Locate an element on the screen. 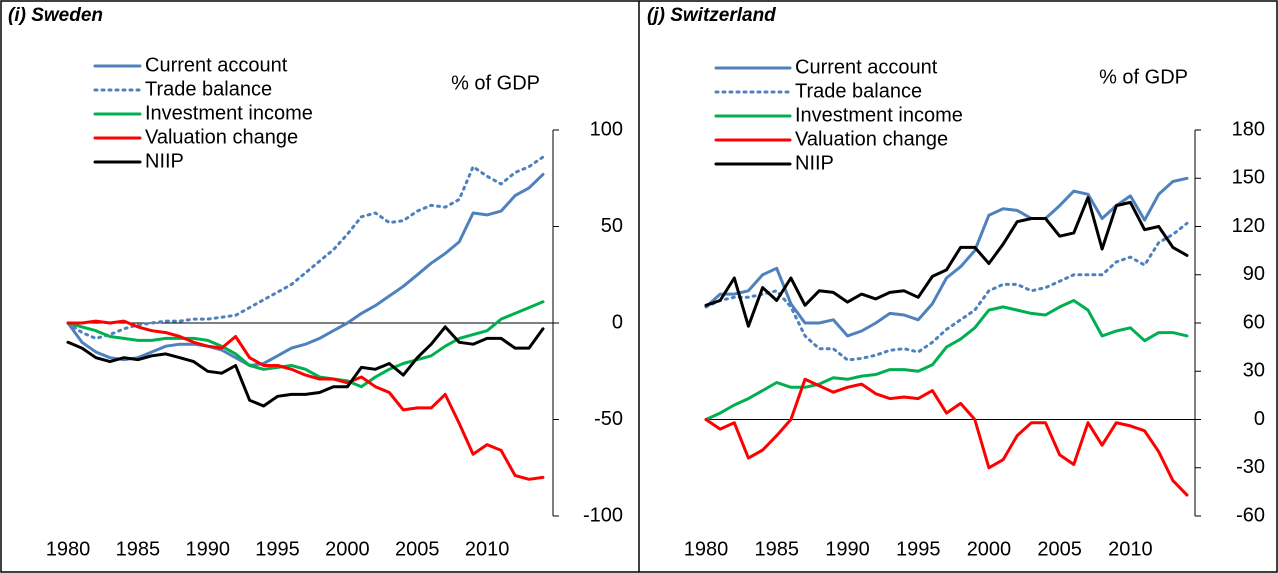 This screenshot has height=573, width=1278. y-tick-label: 180 is located at coordinates (1248, 129).